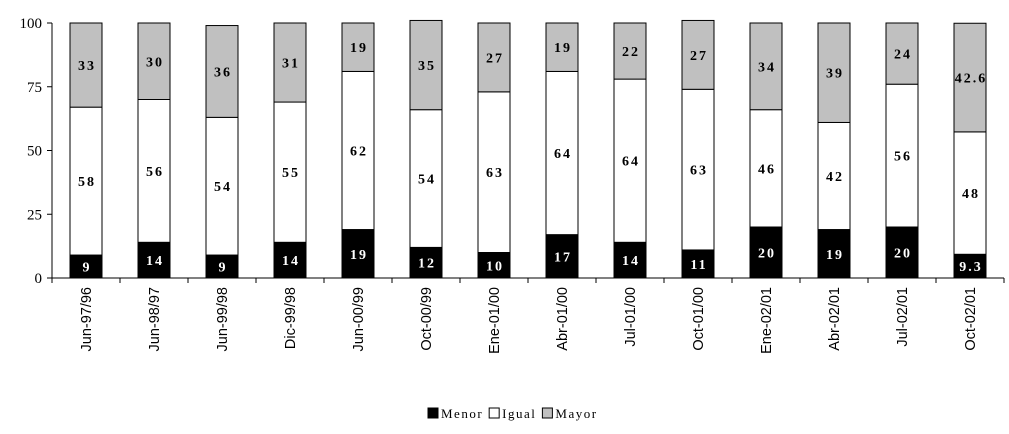 This screenshot has height=434, width=1009. I want to click on data-label-mayor-0: 33, so click(87, 66).